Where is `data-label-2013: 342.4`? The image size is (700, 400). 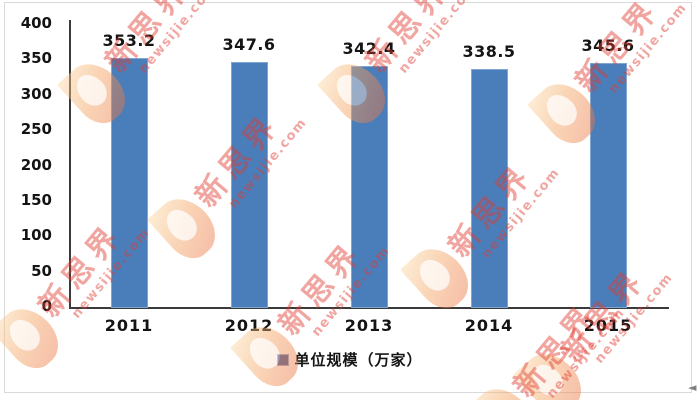
data-label-2013: 342.4 is located at coordinates (369, 48).